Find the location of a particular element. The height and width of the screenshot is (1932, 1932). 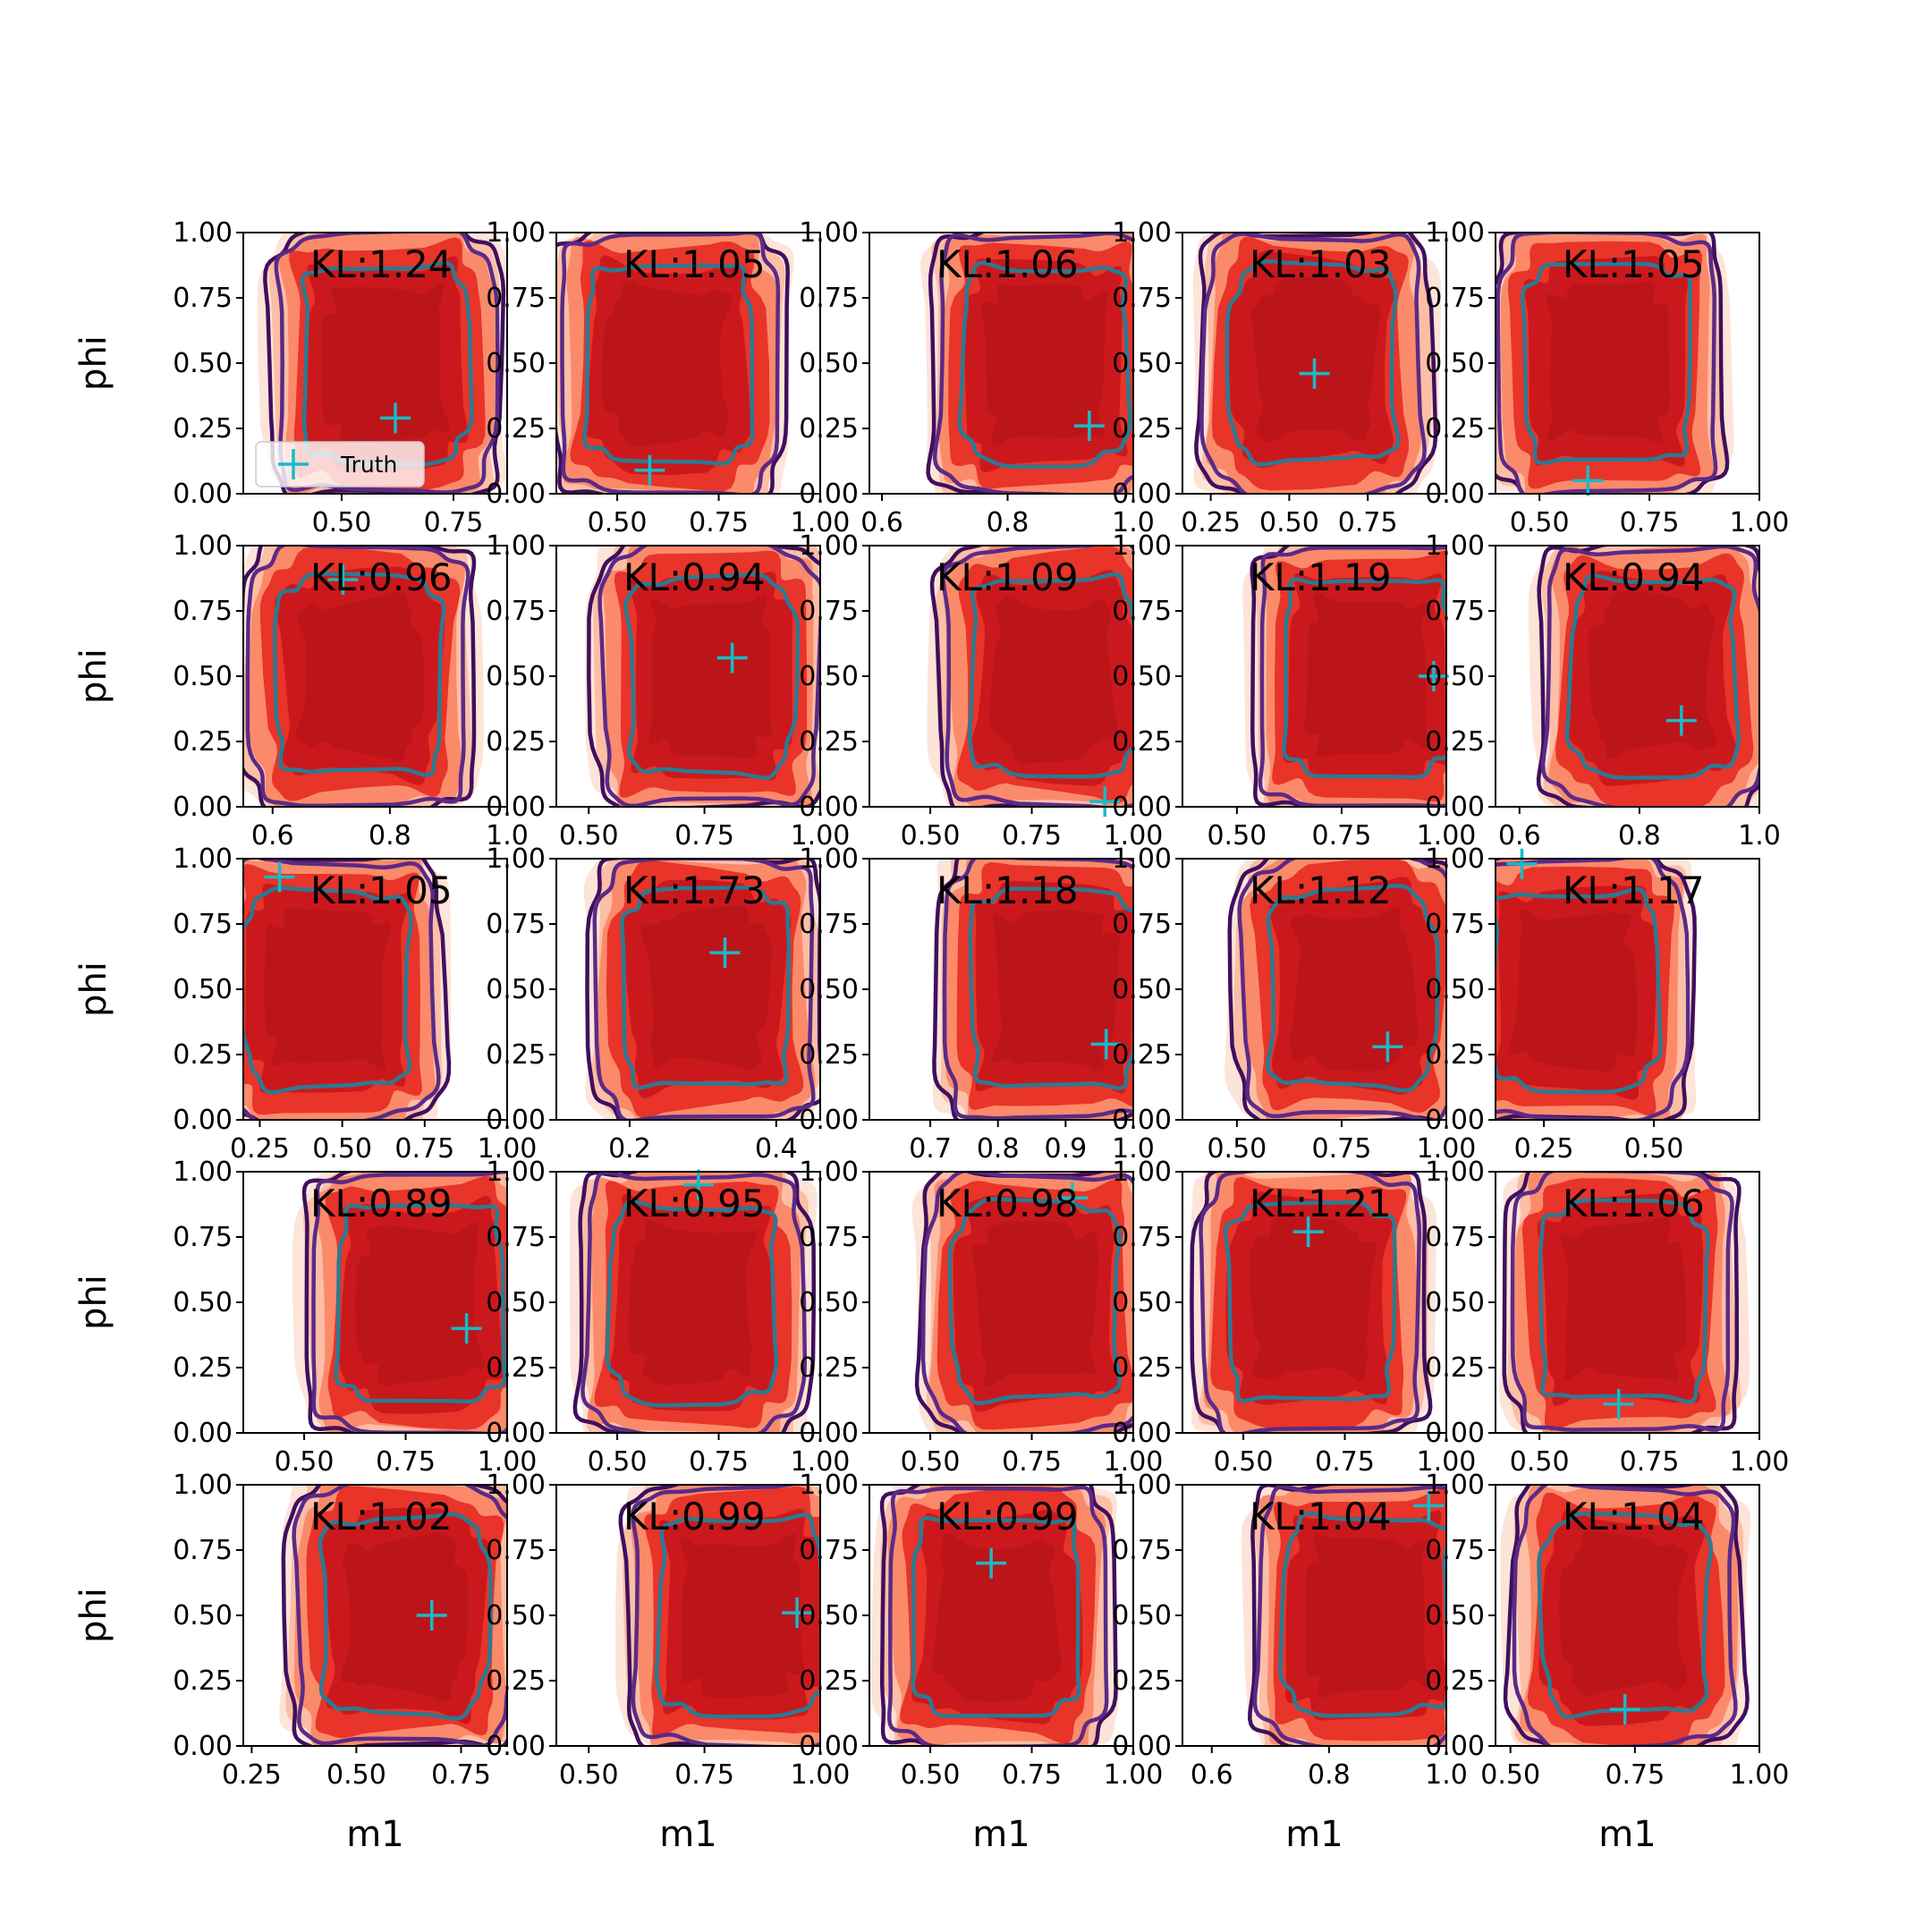

x-tick-label: 0.4 is located at coordinates (776, 1149).